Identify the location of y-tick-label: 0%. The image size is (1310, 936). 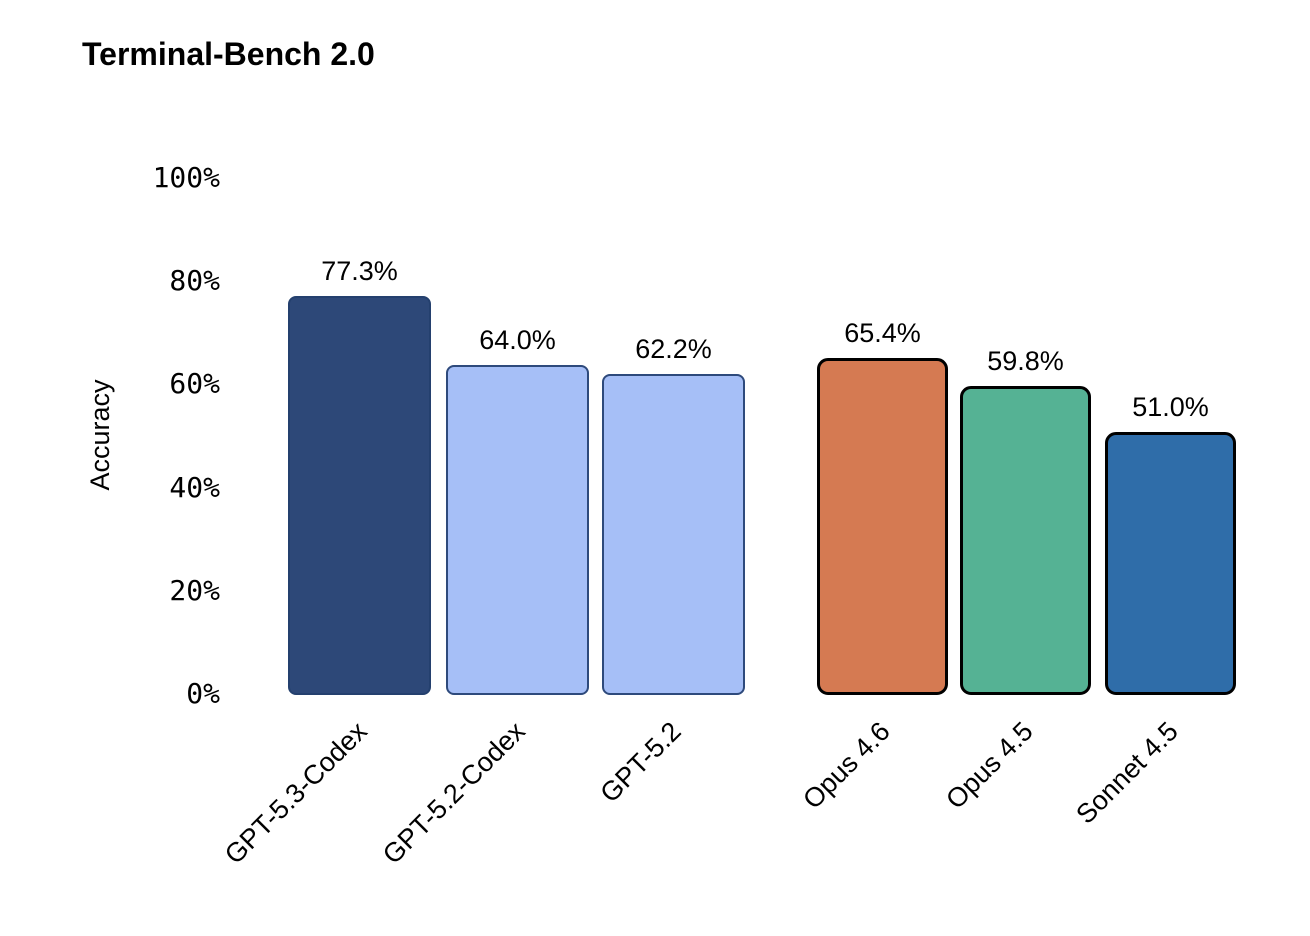
(203, 693).